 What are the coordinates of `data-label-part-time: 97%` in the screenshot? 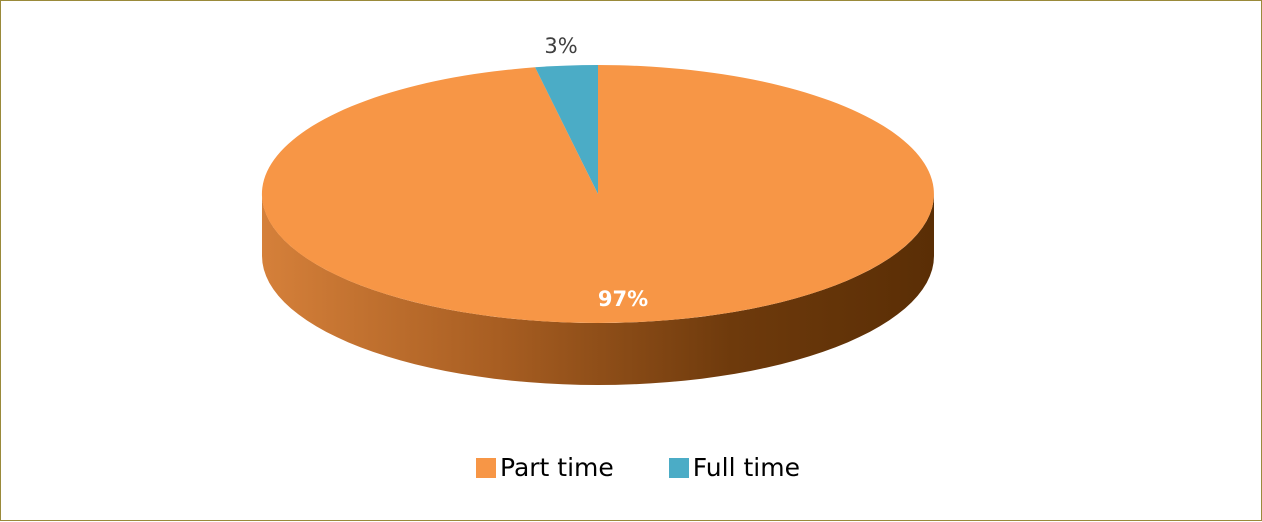 It's located at (623, 299).